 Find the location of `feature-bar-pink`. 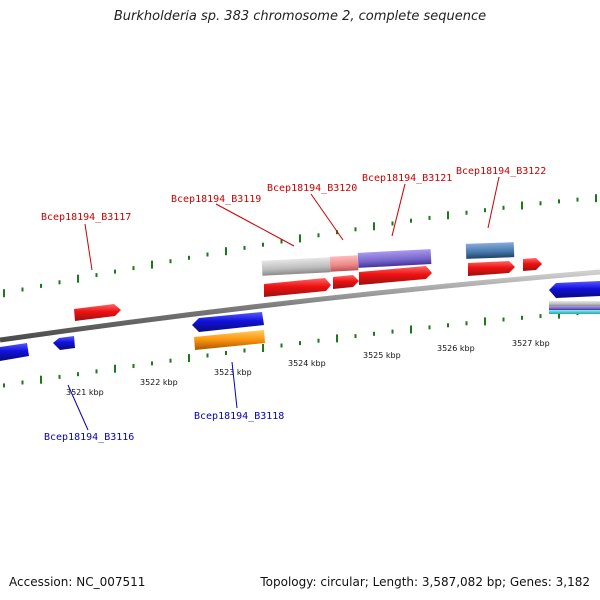

feature-bar-pink is located at coordinates (344, 263).